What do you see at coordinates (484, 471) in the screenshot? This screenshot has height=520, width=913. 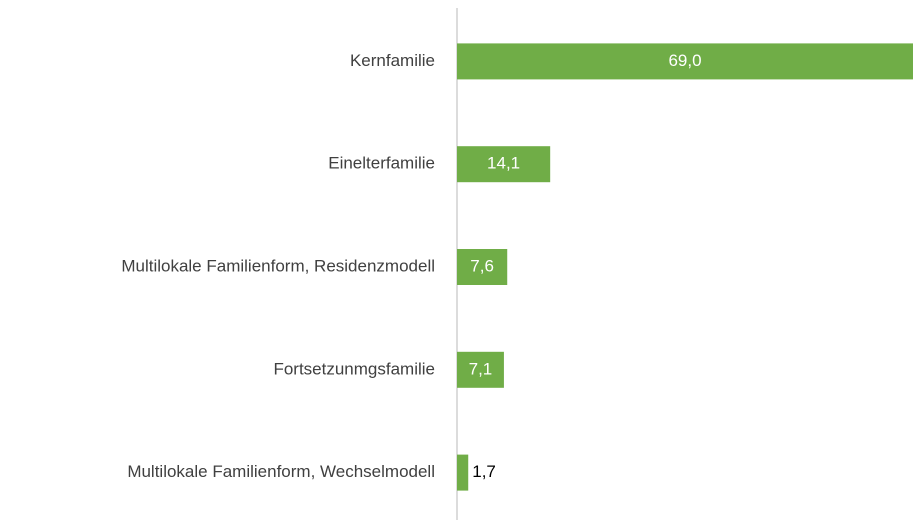 I see `data-label: 1,7` at bounding box center [484, 471].